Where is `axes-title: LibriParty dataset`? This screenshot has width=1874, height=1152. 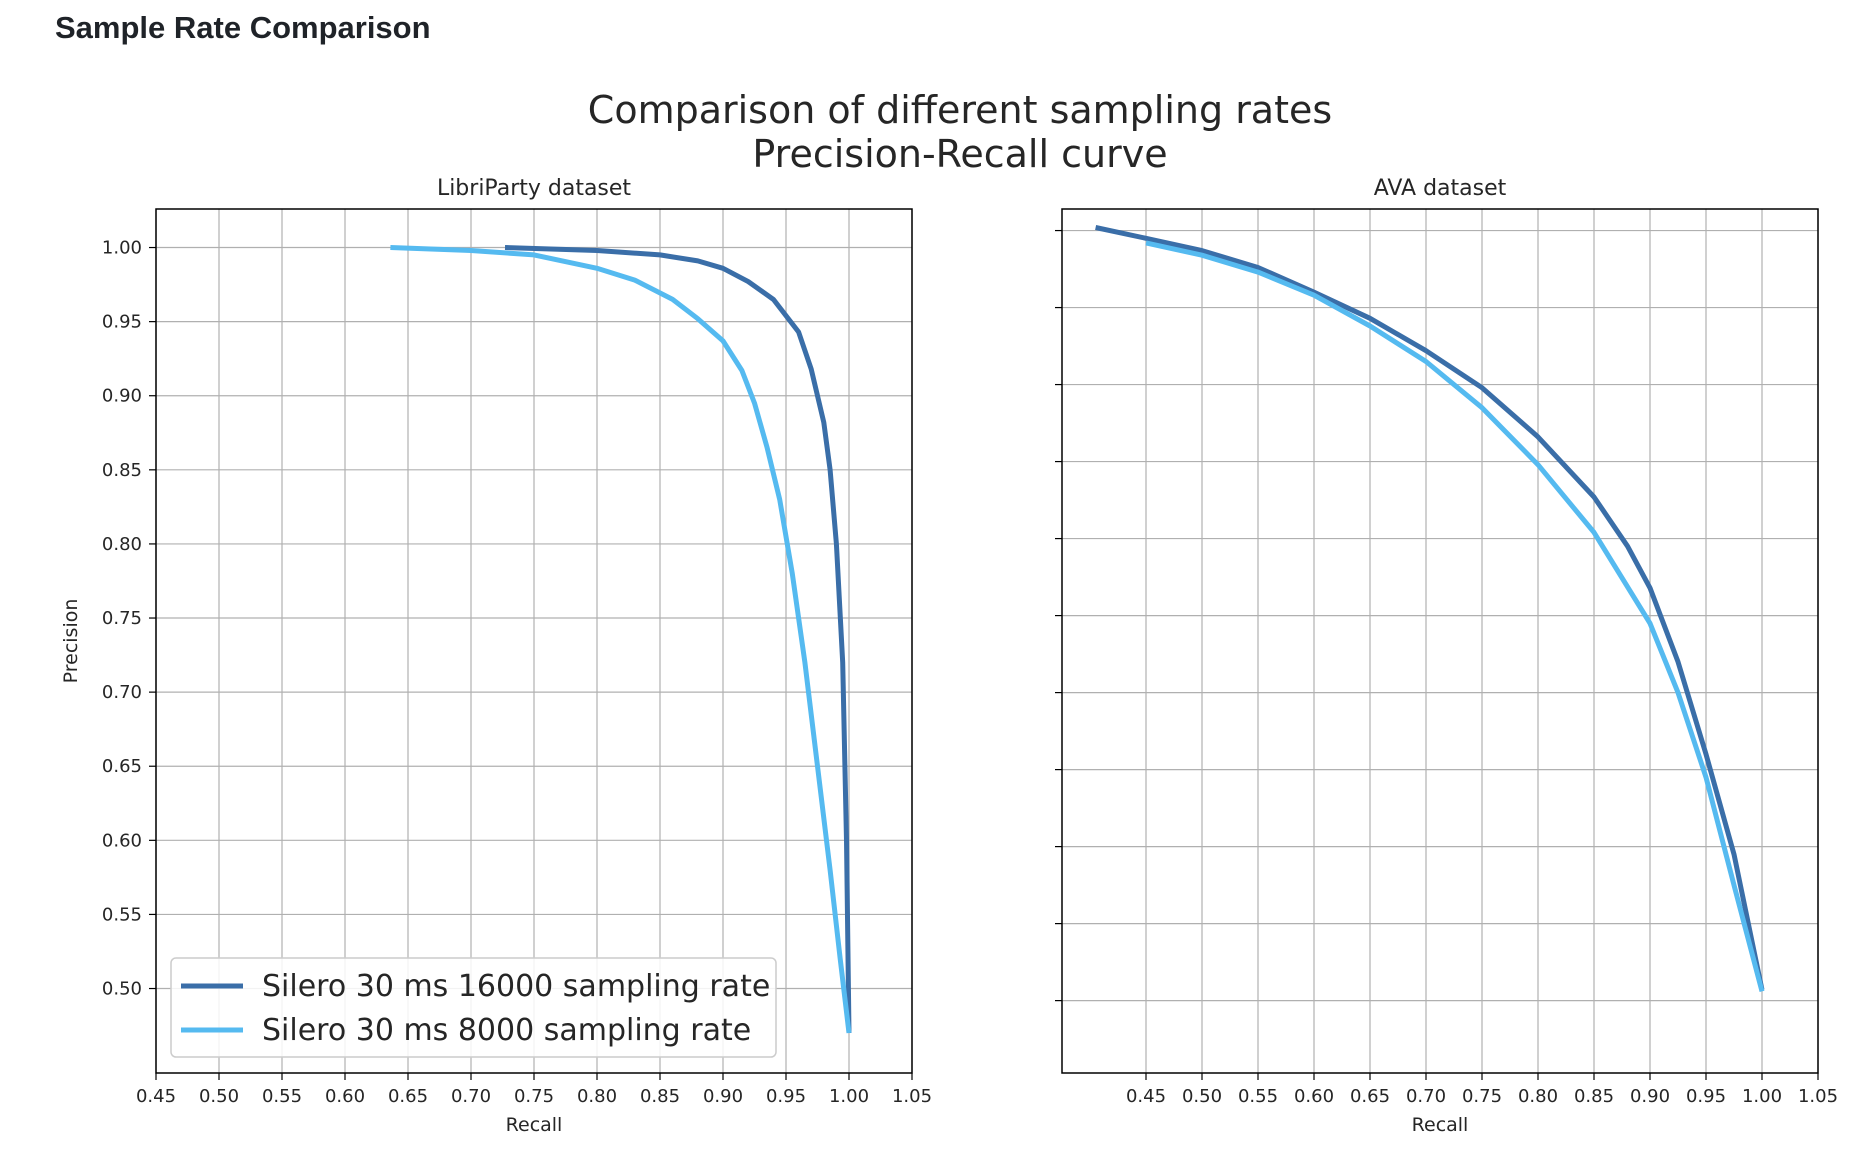 axes-title: LibriParty dataset is located at coordinates (534, 188).